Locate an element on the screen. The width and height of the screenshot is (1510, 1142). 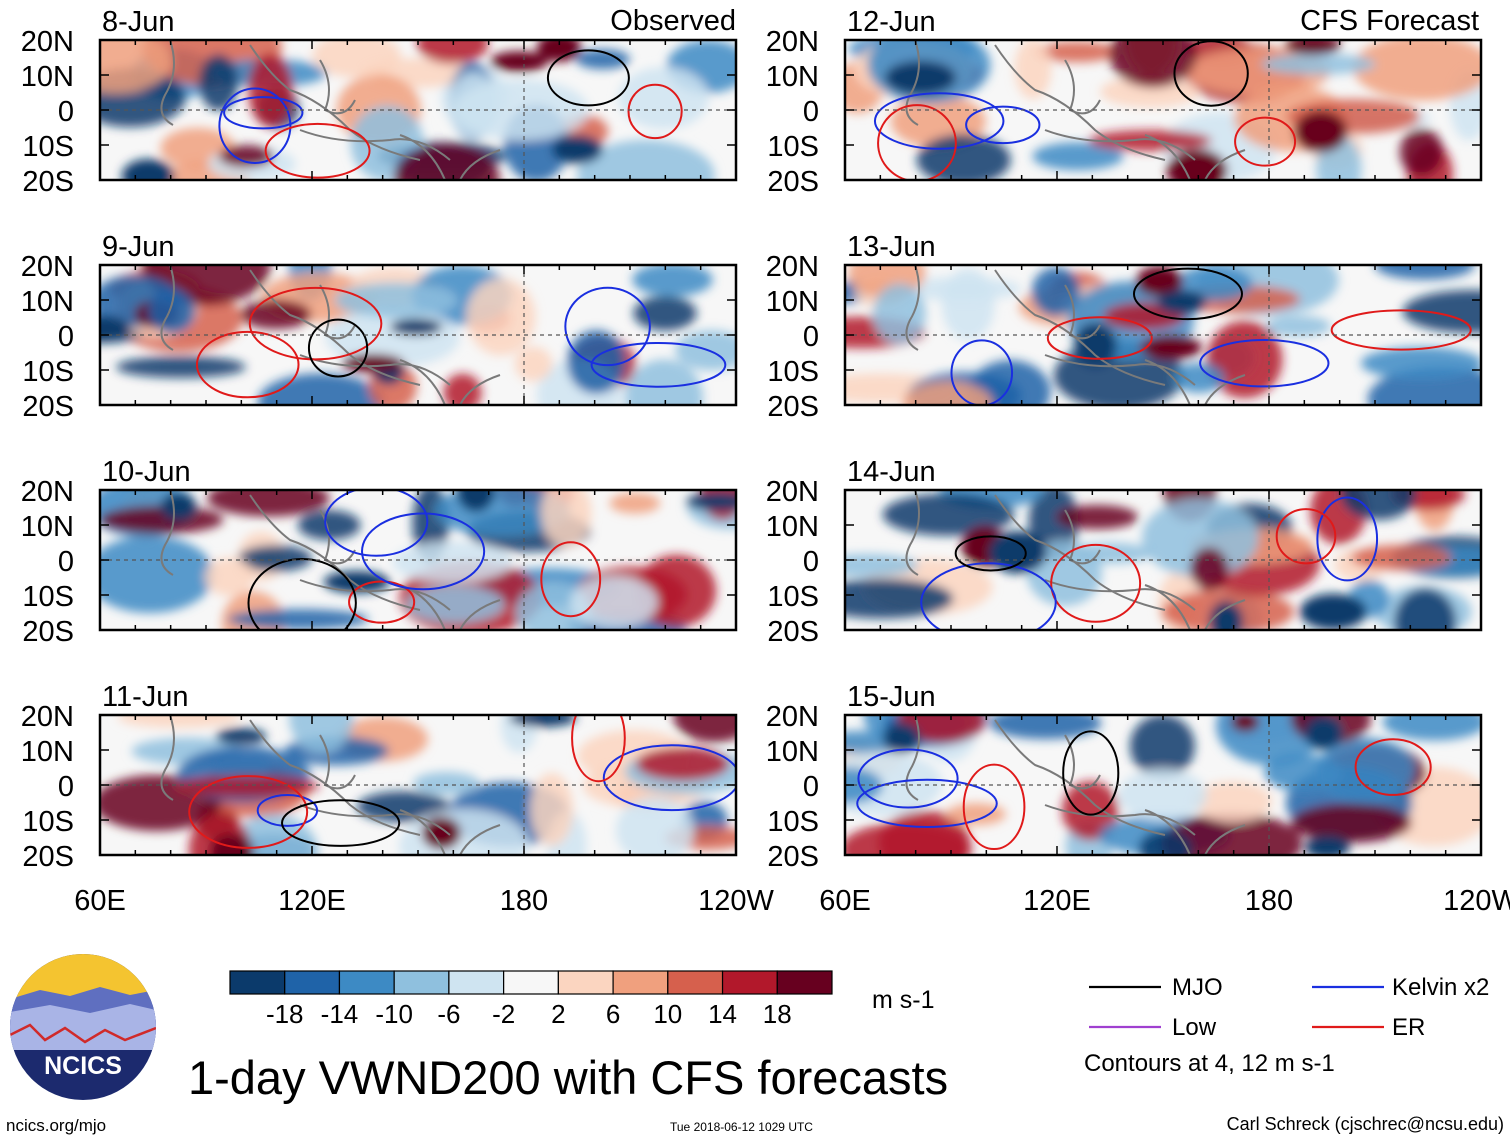
colorbar-tick-label: -18 is located at coordinates (285, 1014).